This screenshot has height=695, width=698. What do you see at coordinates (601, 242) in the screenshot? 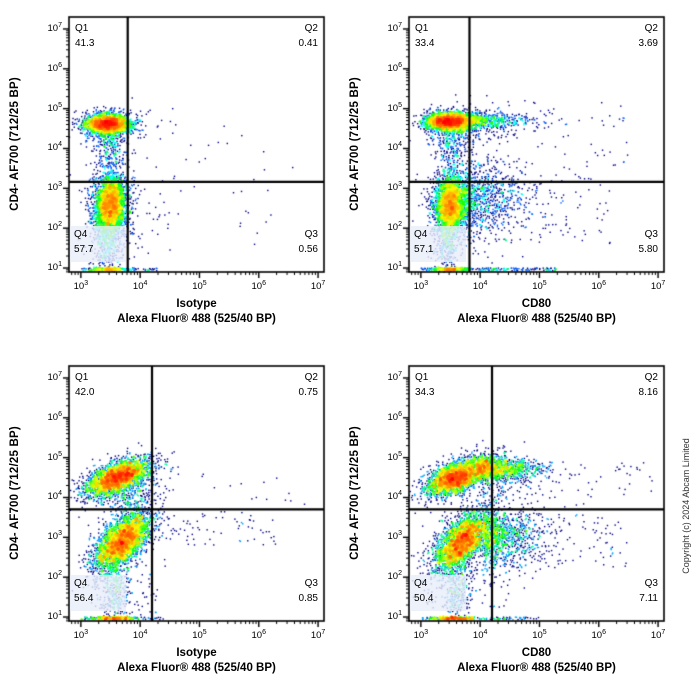
I see `quadrant-q3-label: Q3 5.80` at bounding box center [601, 242].